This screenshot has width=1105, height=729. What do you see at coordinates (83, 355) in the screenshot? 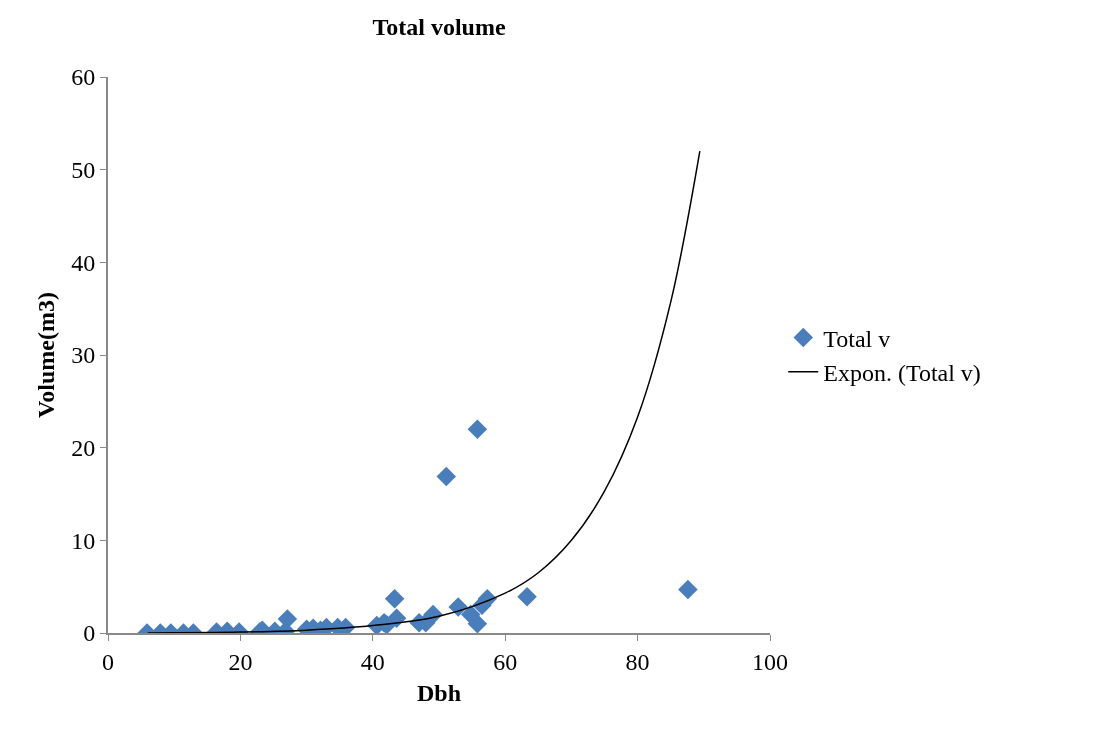
I see `y-tick-label: 30` at bounding box center [83, 355].